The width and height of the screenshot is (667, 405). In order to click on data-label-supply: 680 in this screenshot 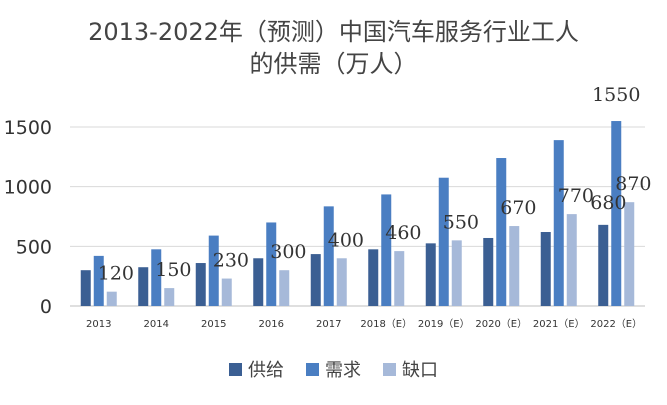, I will do `click(608, 203)`.